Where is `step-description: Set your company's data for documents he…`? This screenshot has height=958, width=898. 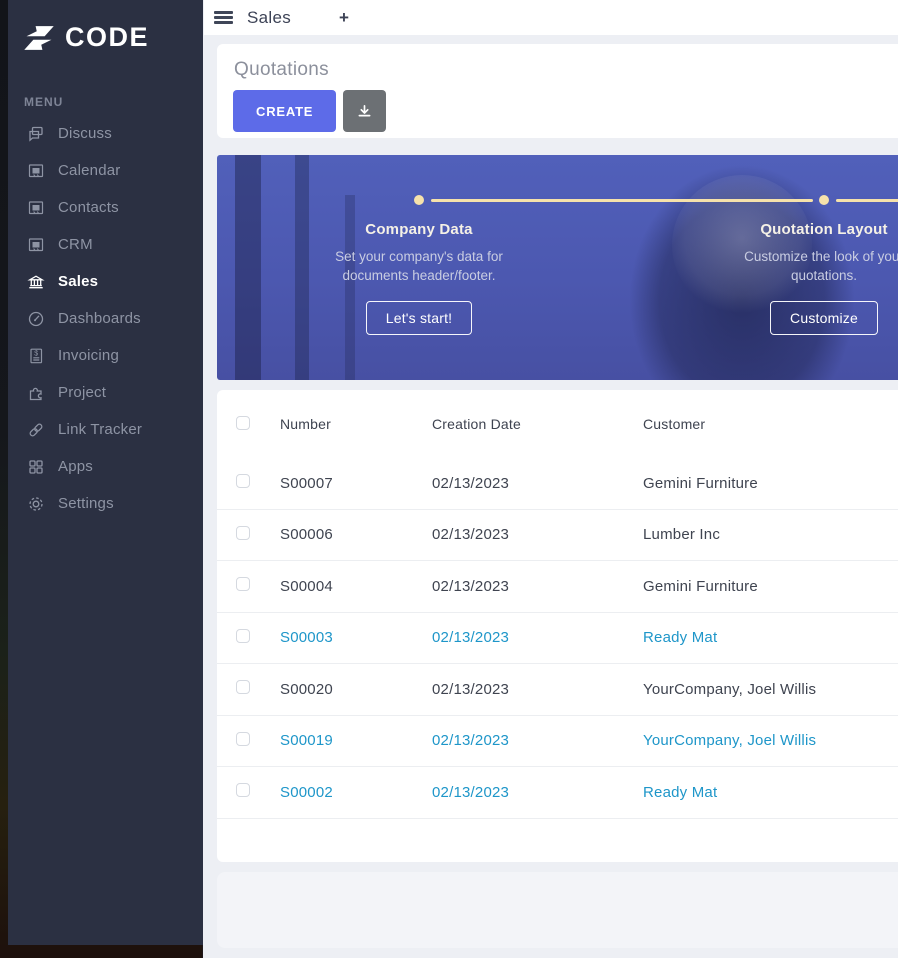 step-description: Set your company's data for documents he… is located at coordinates (419, 266).